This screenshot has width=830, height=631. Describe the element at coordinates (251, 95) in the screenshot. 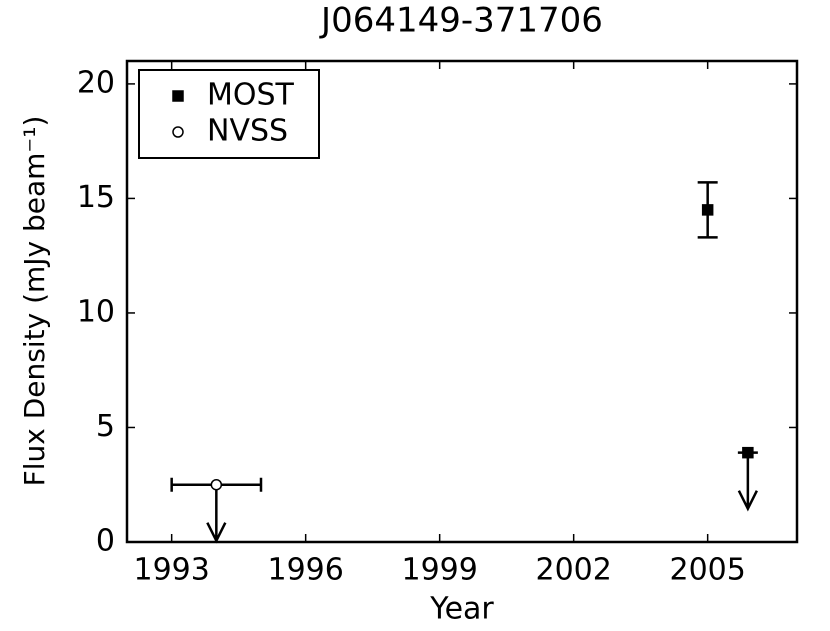

I see `legend-label: MOST` at that location.